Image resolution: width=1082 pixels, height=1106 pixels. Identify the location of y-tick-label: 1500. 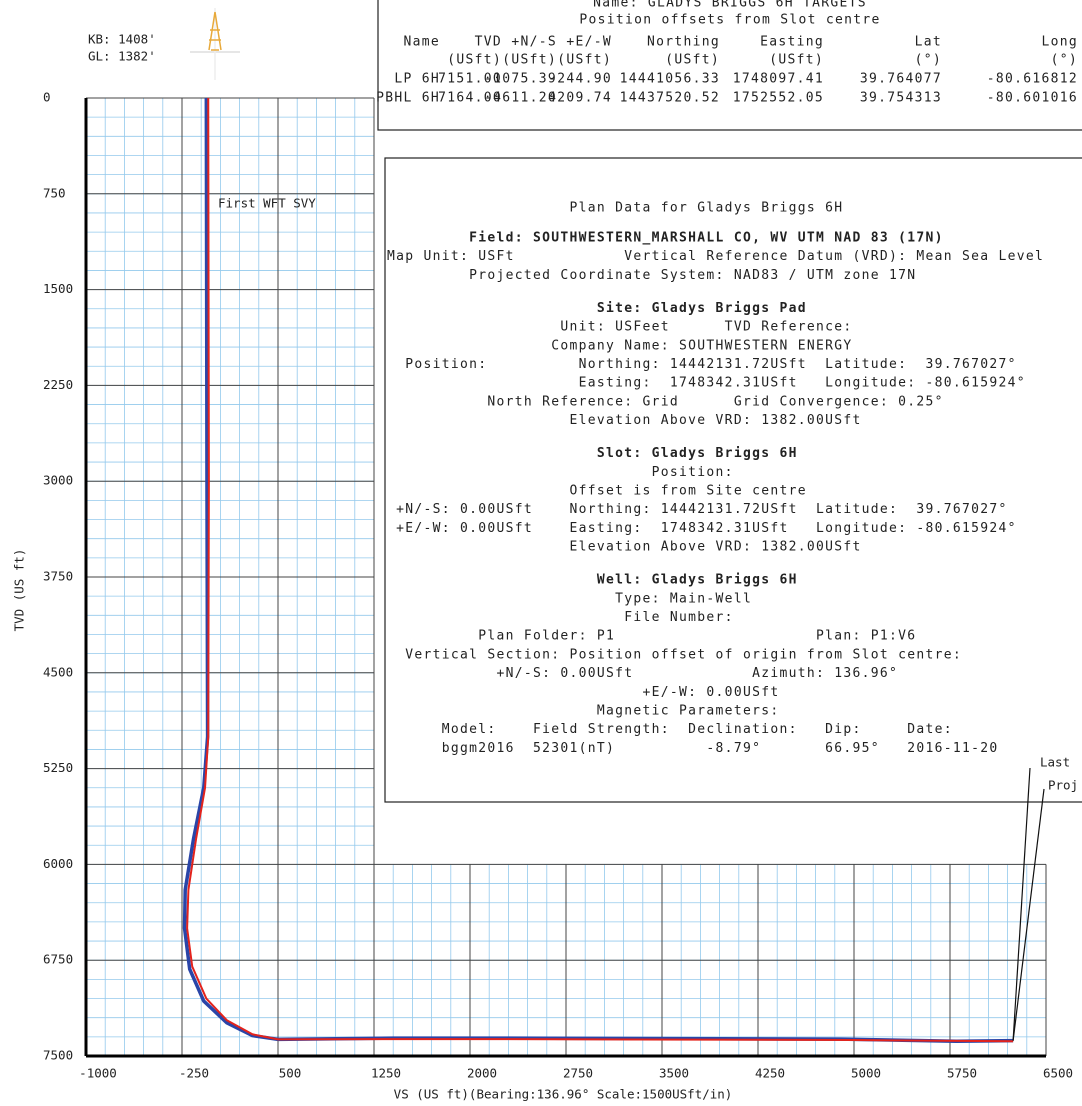
(58, 288).